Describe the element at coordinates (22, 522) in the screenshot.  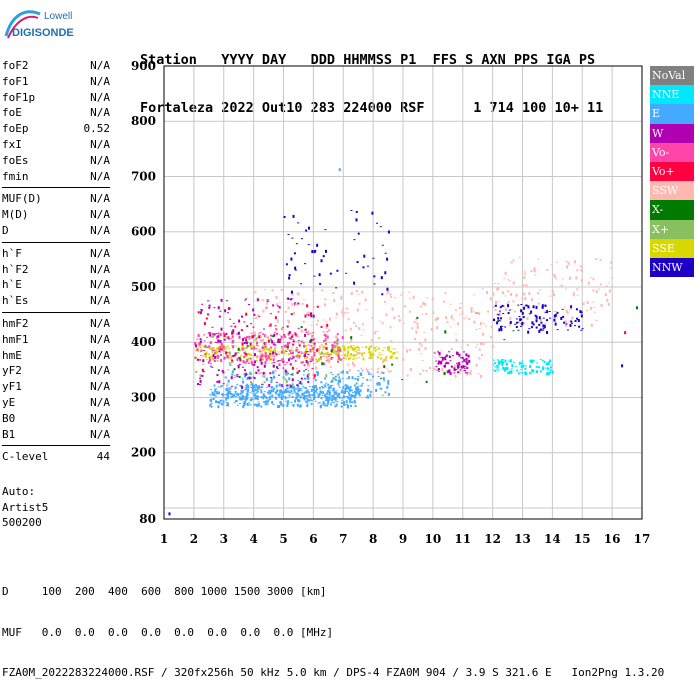
I see `auto-version: 500200` at that location.